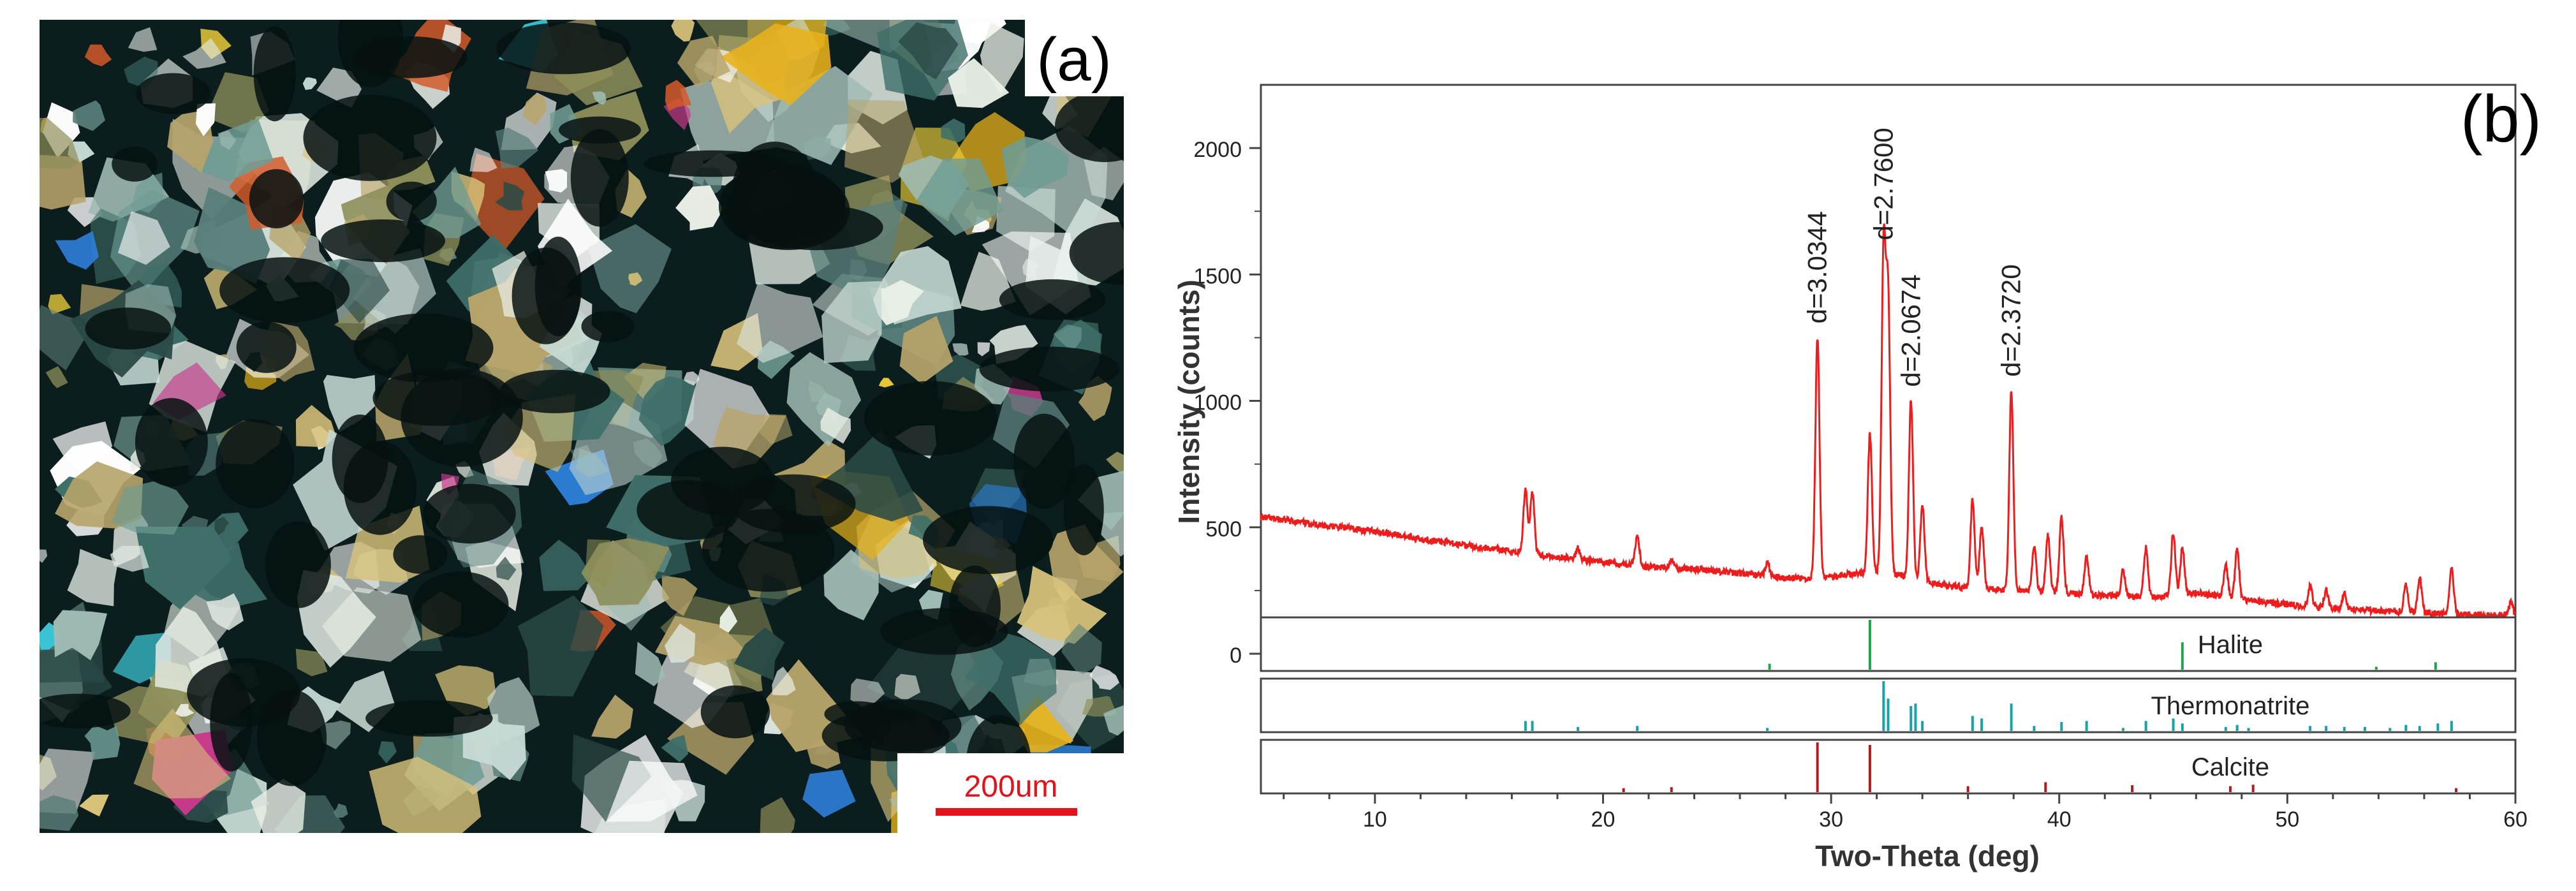 The height and width of the screenshot is (891, 2576). I want to click on panel-a-label-box: (a), so click(1074, 58).